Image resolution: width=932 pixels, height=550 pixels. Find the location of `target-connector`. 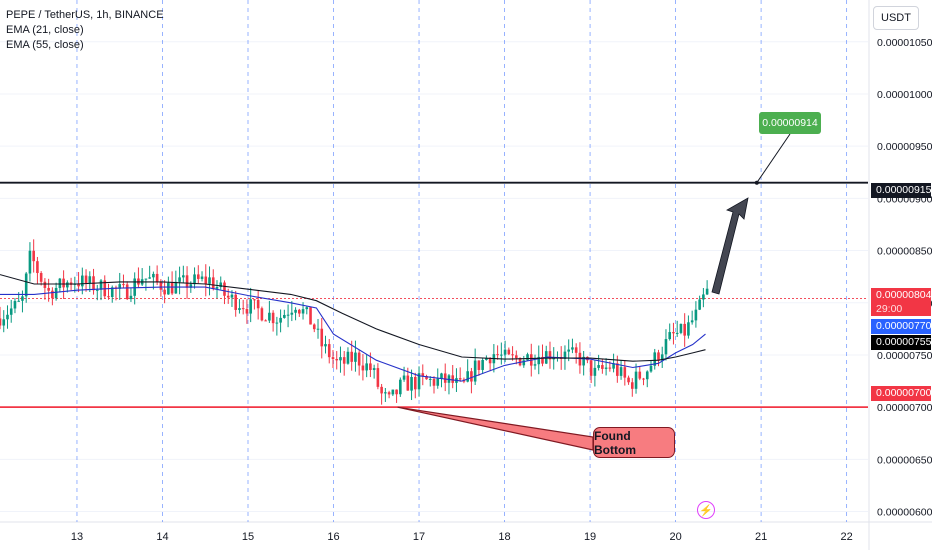

target-connector is located at coordinates (773, 158).